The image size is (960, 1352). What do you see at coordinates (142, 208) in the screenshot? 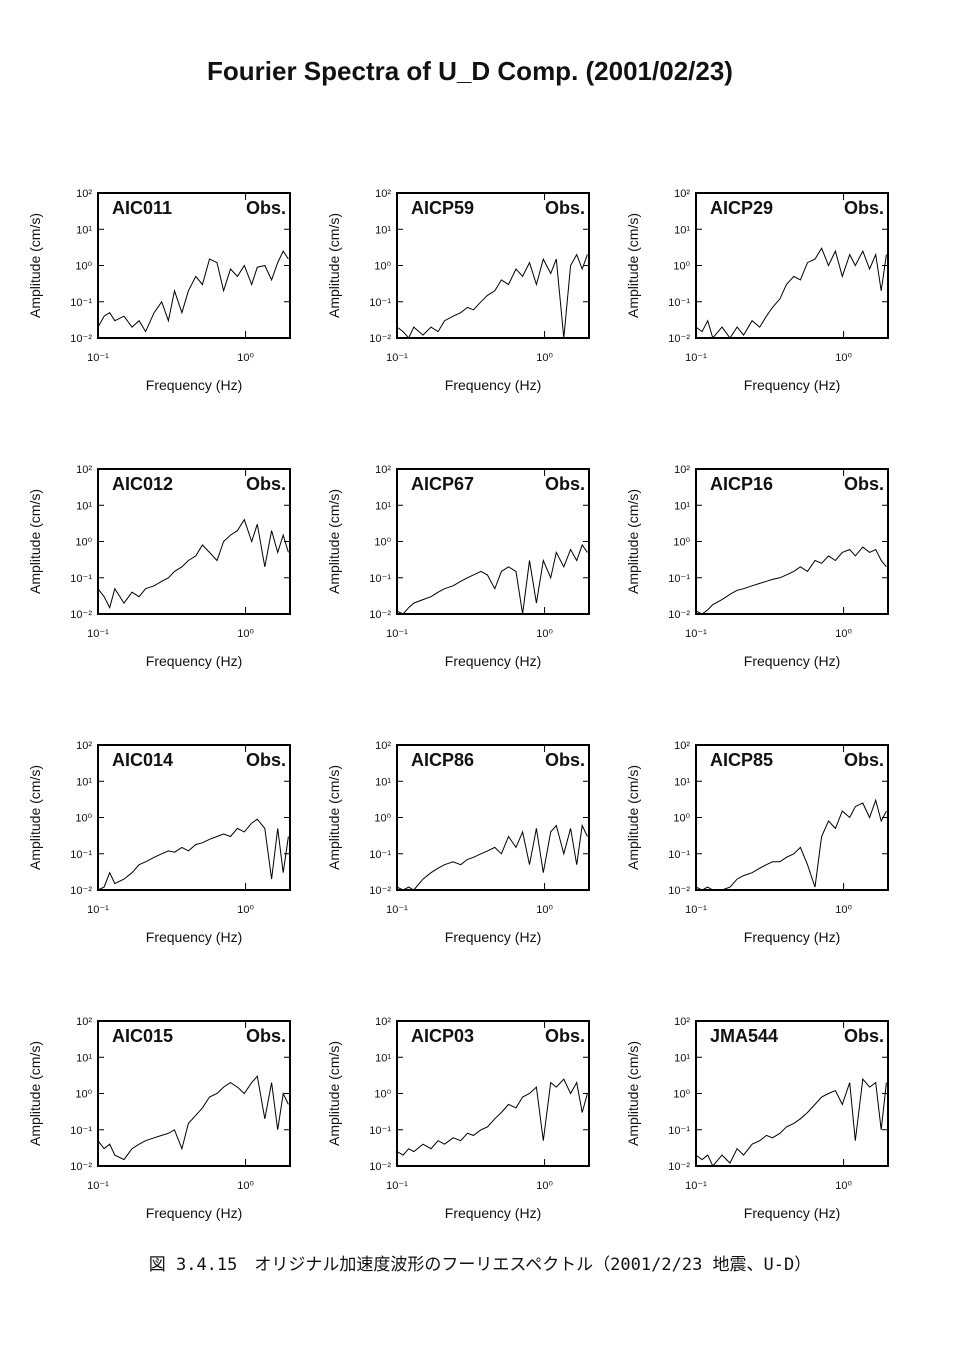
I see `station-label: AIC011` at bounding box center [142, 208].